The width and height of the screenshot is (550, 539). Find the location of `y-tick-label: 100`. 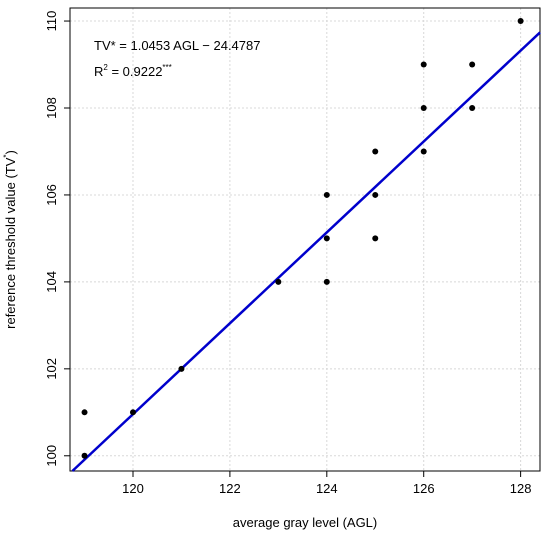

y-tick-label: 100 is located at coordinates (51, 456).